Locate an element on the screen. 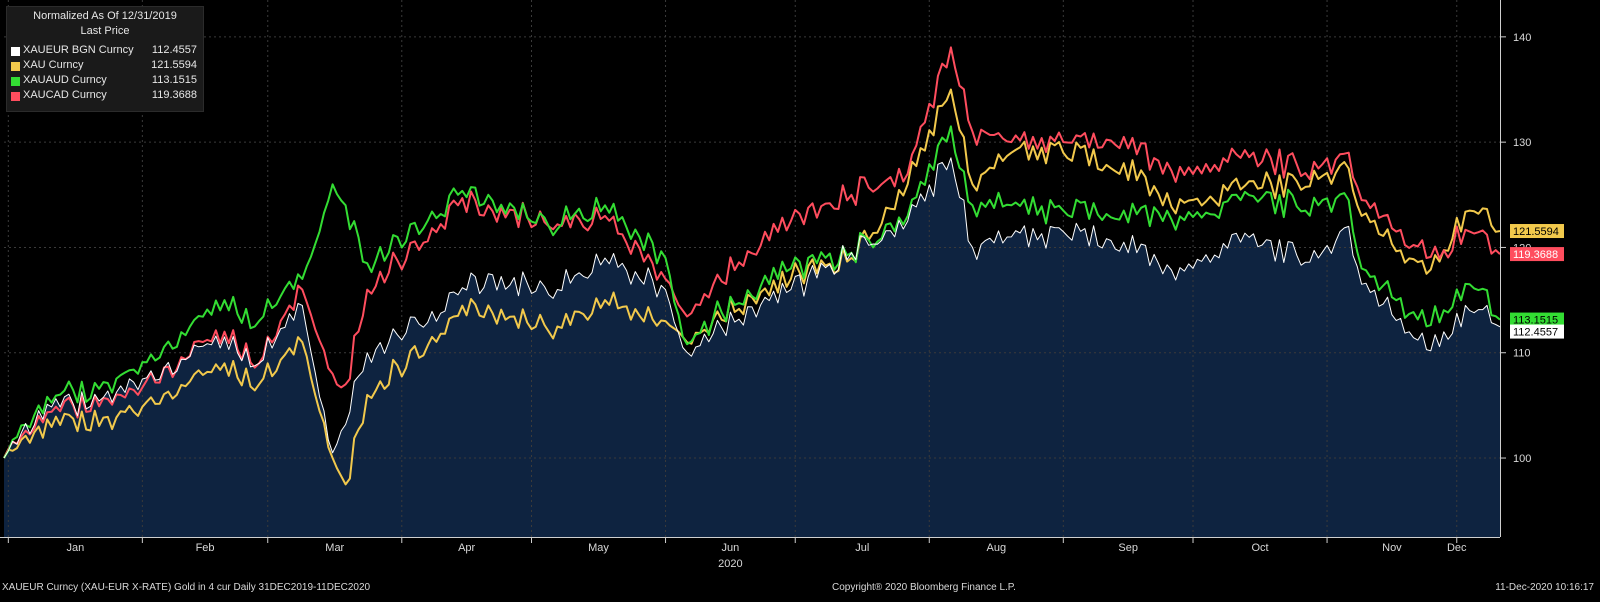  last-value-tag-xaucad is located at coordinates (1537, 254).